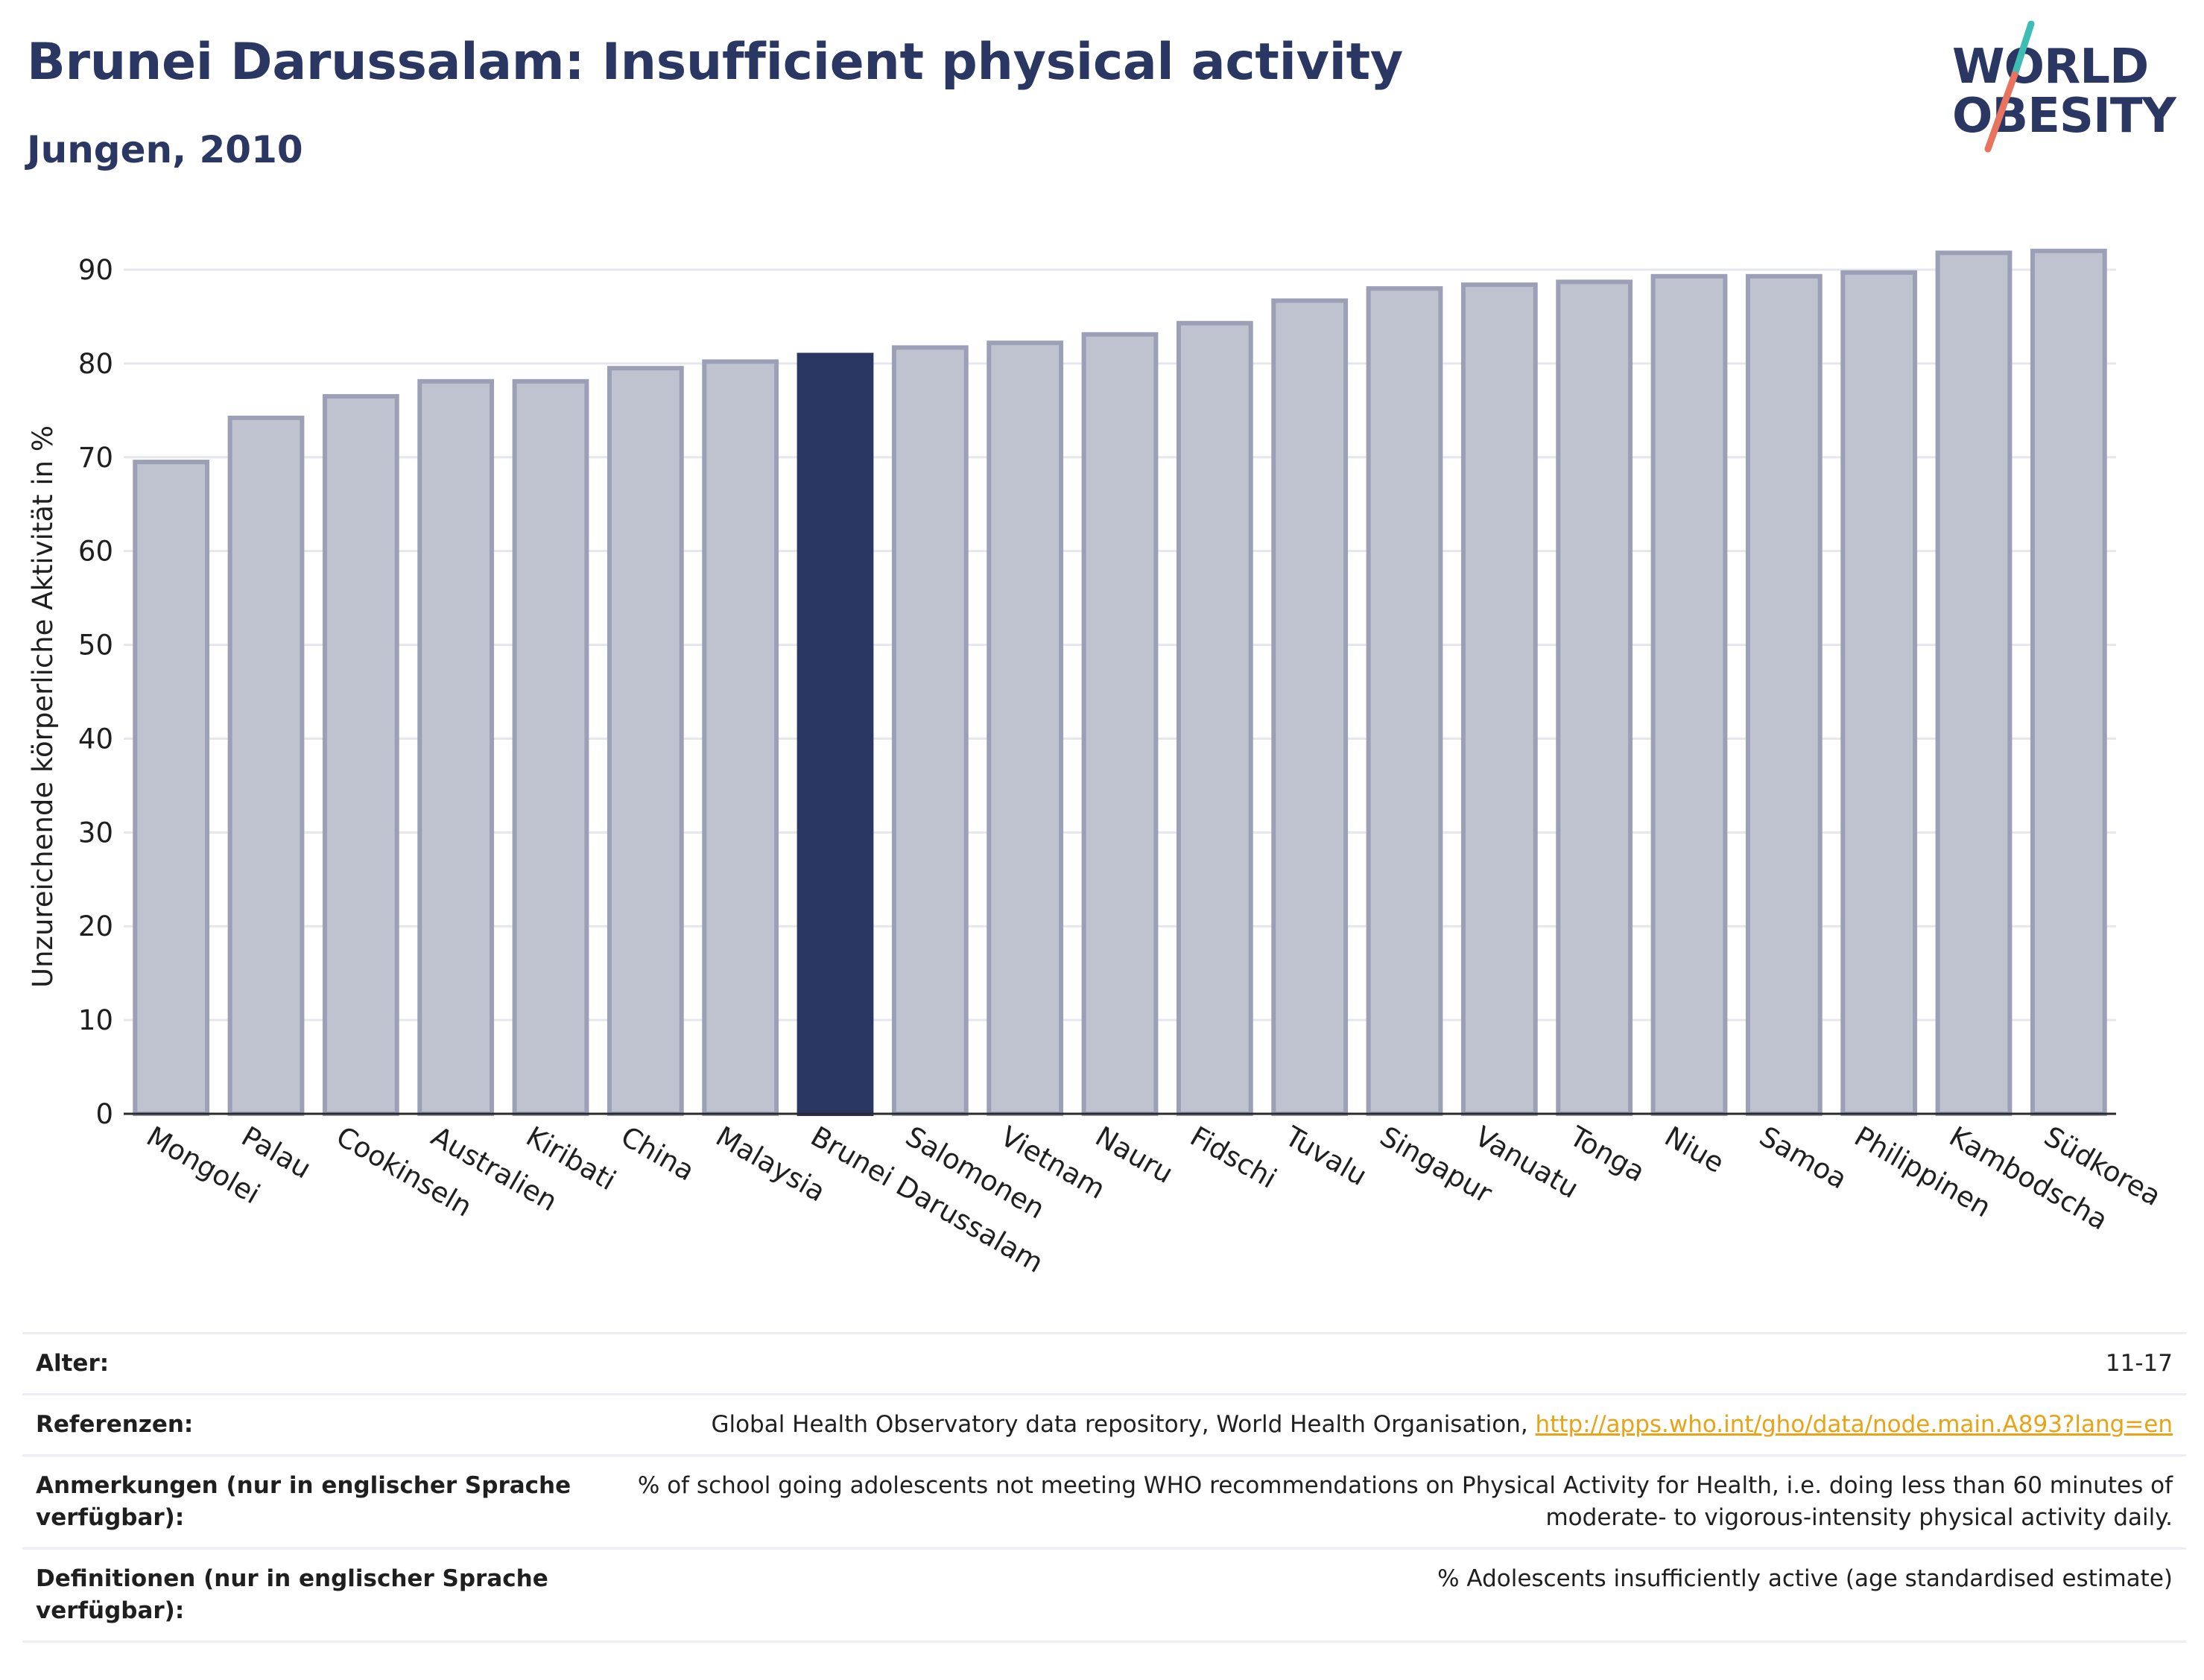 The image size is (2204, 1680). What do you see at coordinates (95, 692) in the screenshot?
I see `y-axis-ticks: 0 10 20 30 40 50 60 70 80 90` at bounding box center [95, 692].